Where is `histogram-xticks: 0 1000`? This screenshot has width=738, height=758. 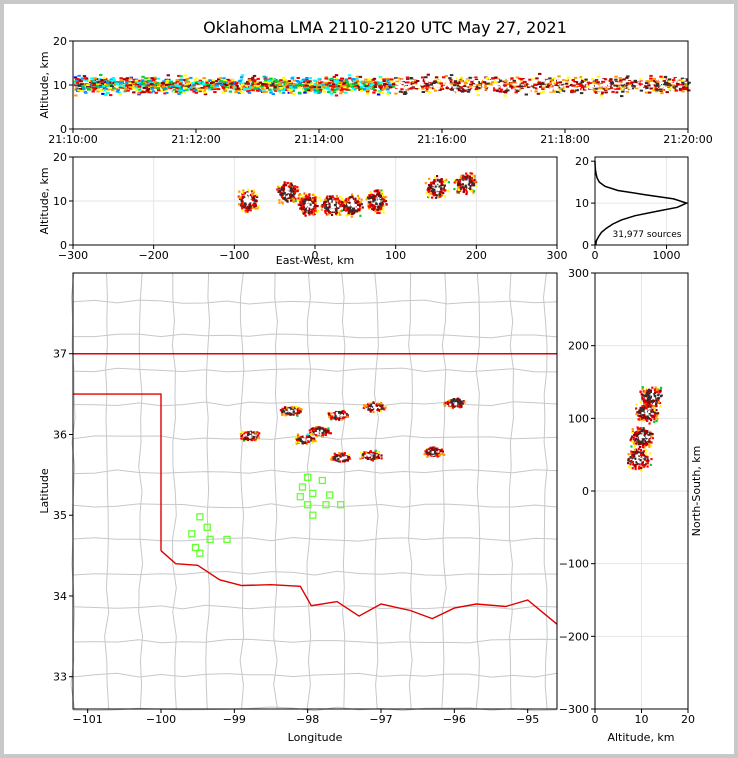 histogram-xticks: 0 1000 is located at coordinates (636, 253).